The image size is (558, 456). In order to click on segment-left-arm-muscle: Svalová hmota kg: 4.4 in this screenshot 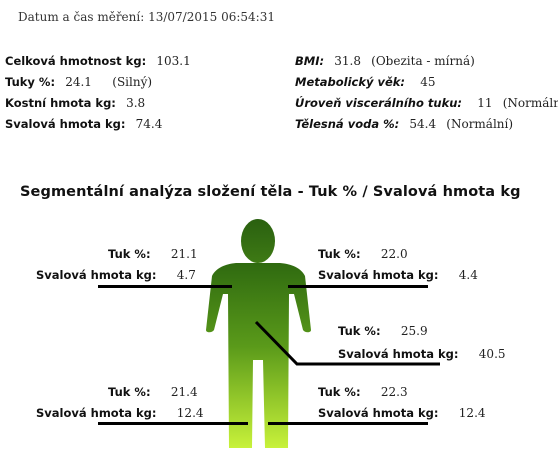, I will do `click(398, 273)`.